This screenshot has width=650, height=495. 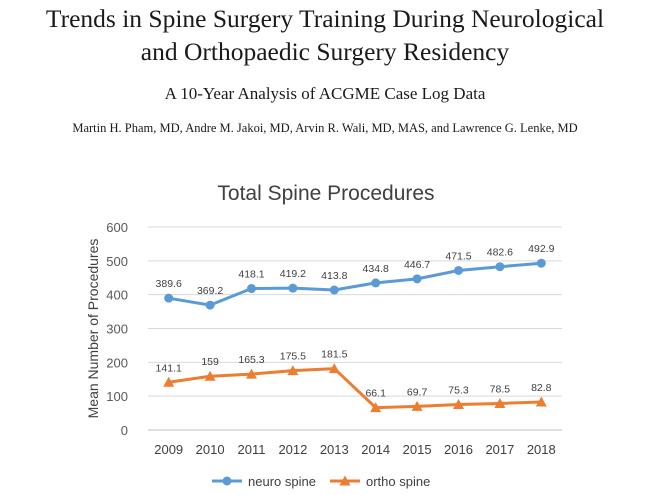 I want to click on legend-label: ortho spine, so click(x=398, y=481).